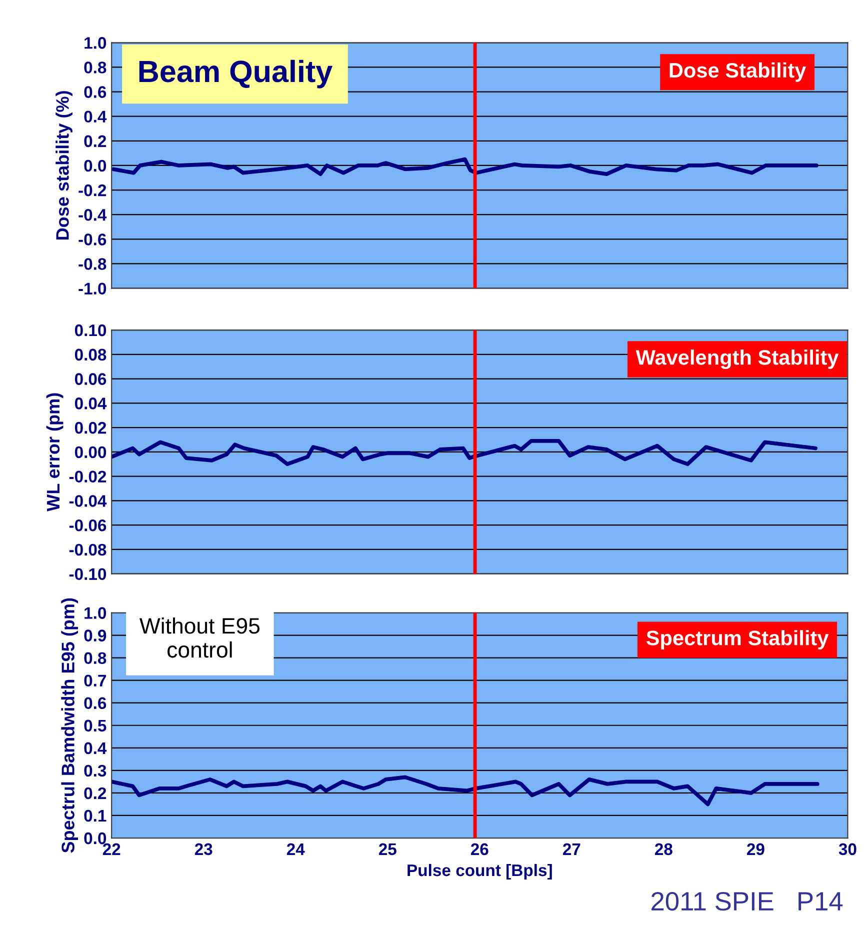 The height and width of the screenshot is (927, 865). Describe the element at coordinates (92, 240) in the screenshot. I see `y-tick-label: -0.6` at that location.